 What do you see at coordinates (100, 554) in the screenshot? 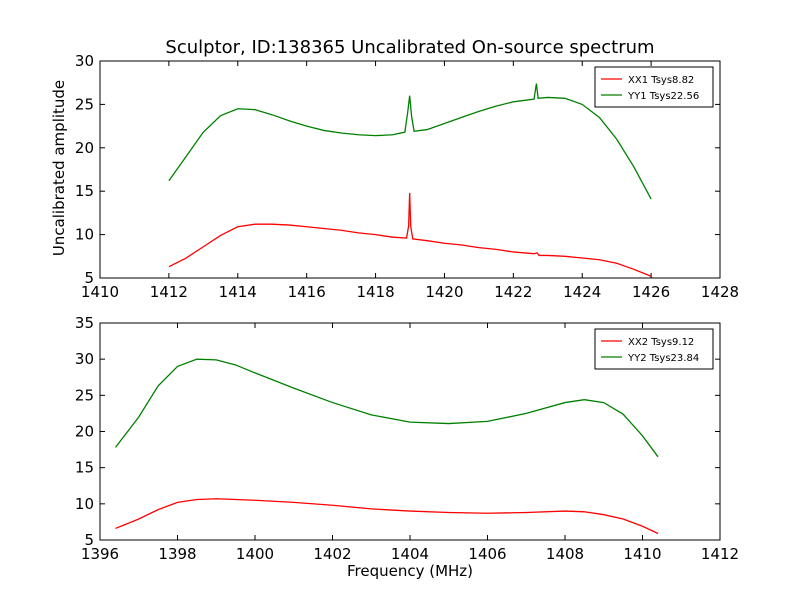
I see `x-tick-label: 1396` at bounding box center [100, 554].